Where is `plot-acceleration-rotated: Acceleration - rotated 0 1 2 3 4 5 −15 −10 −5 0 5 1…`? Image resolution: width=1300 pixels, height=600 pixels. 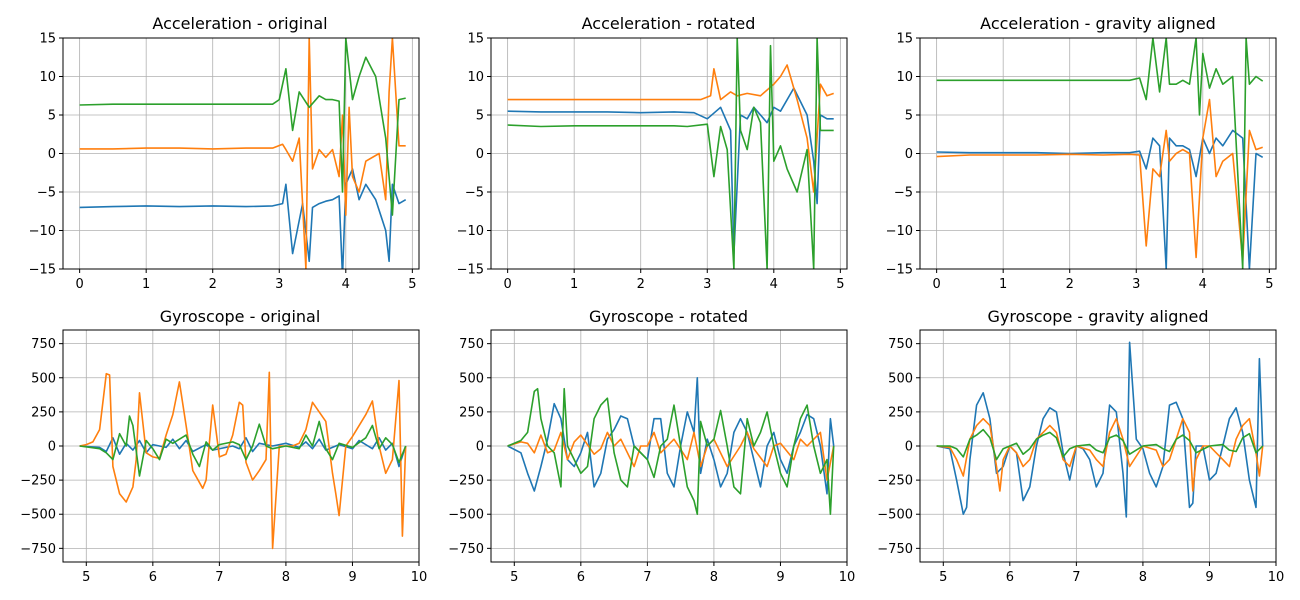
plot-acceleration-rotated: Acceleration - rotated 0 1 2 3 4 5 −15 −10 −5 0 5 1… is located at coordinates (652, 153).